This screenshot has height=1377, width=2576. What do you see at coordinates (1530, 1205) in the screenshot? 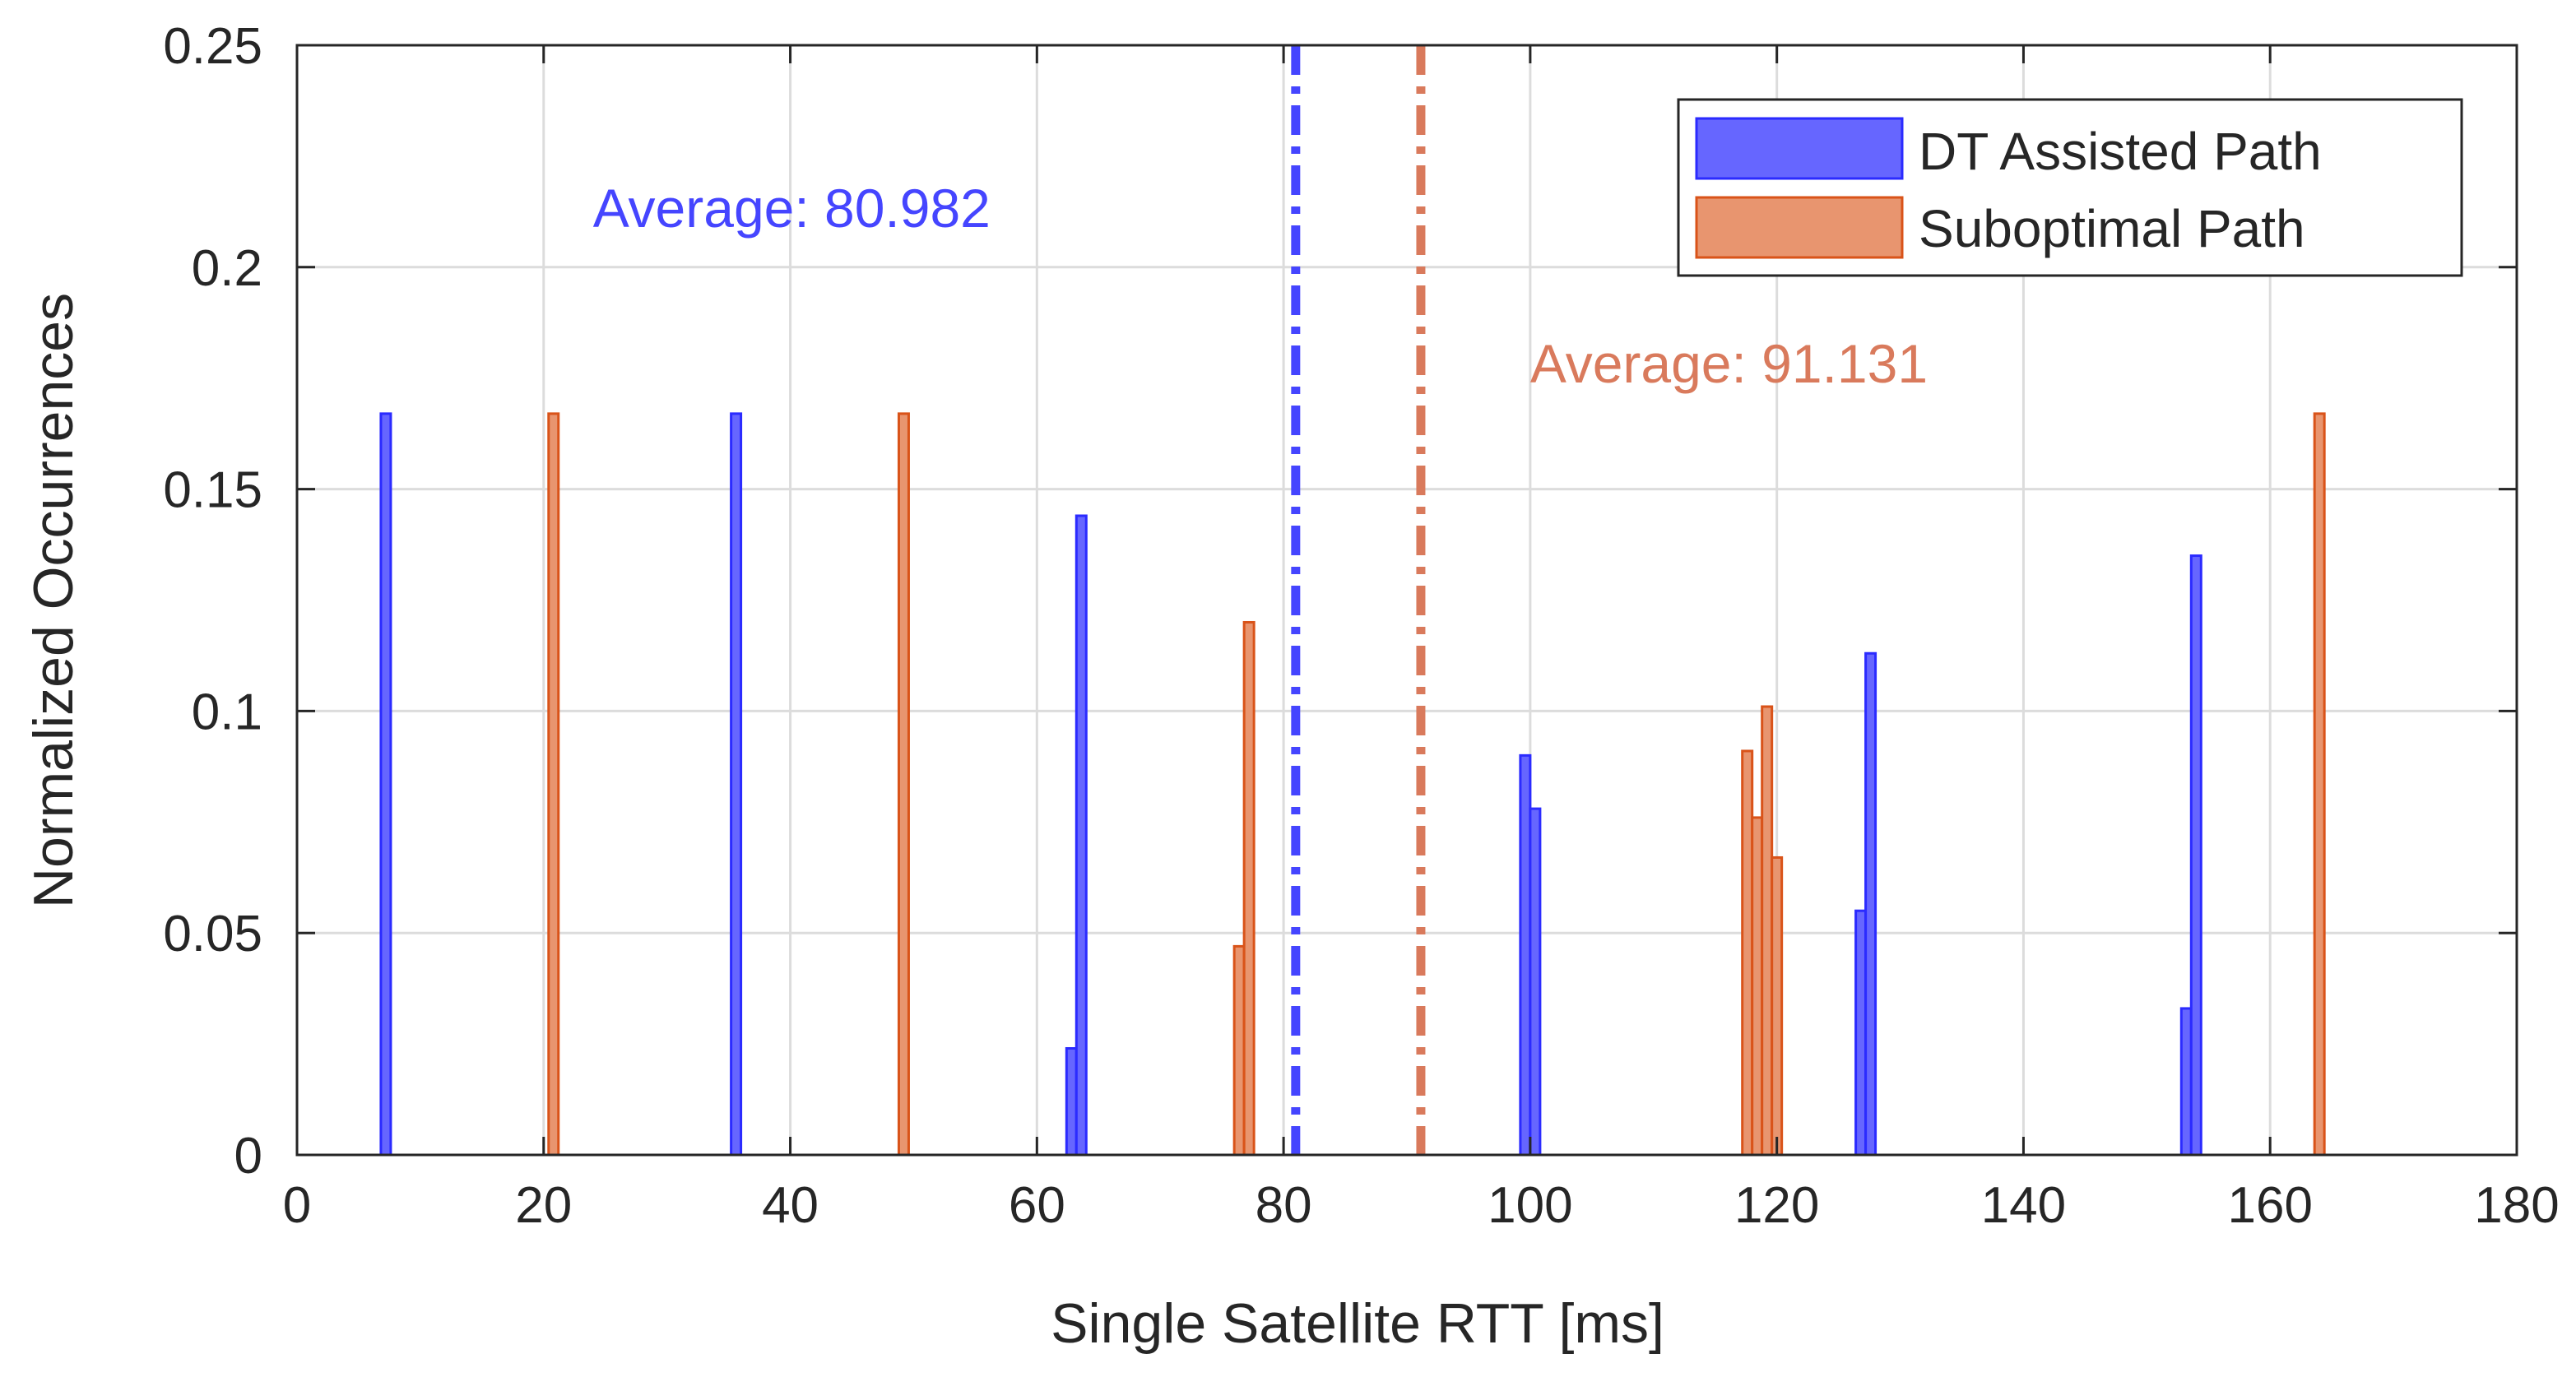
I see `x-tick-label-5: 100` at bounding box center [1530, 1205].